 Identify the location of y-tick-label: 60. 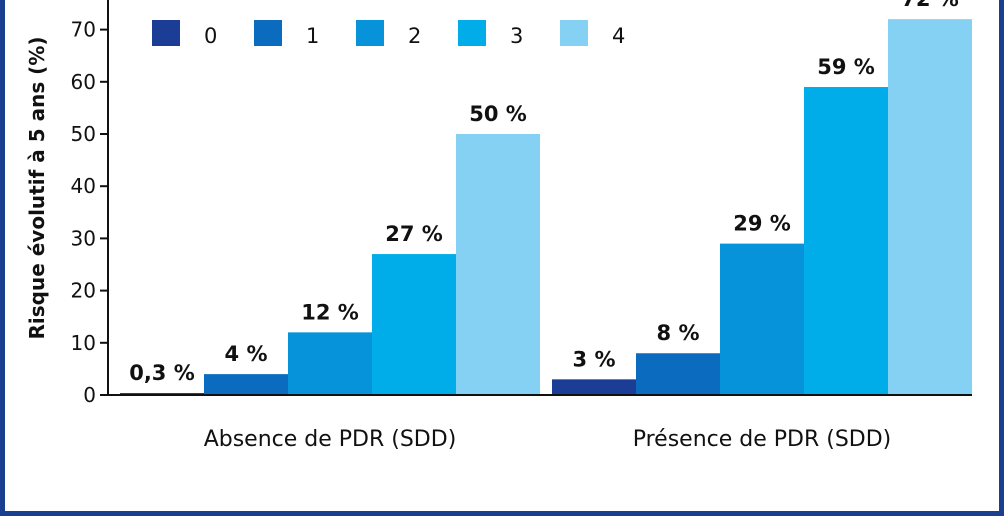
(83, 82).